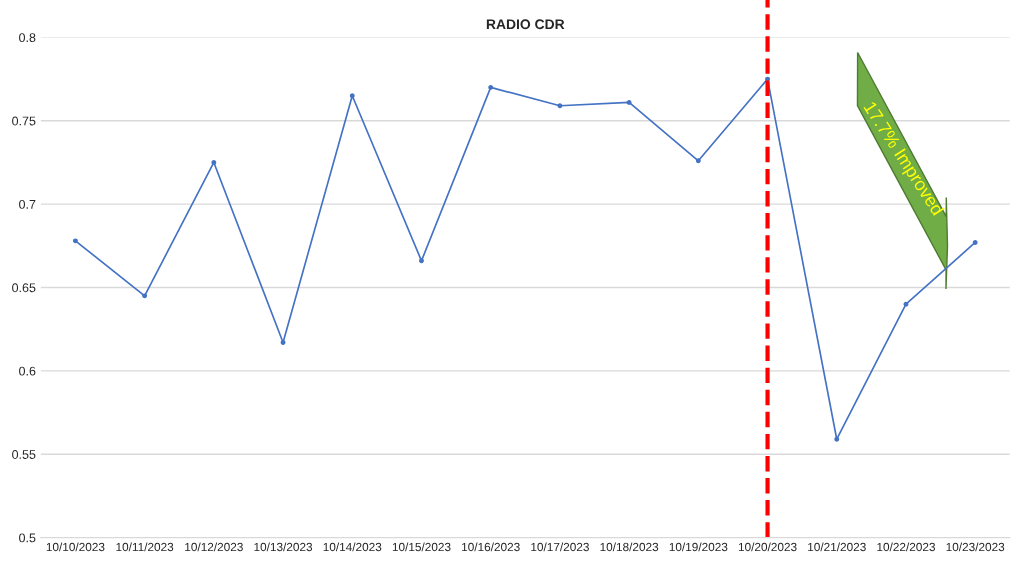 The width and height of the screenshot is (1020, 575). What do you see at coordinates (629, 547) in the screenshot?
I see `x-tick-label: 10/18/2023` at bounding box center [629, 547].